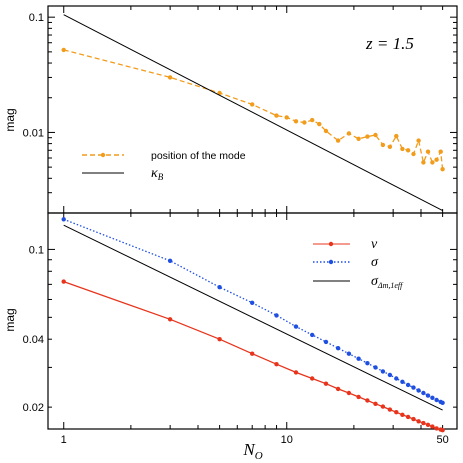 Image resolution: width=463 pixels, height=463 pixels. Describe the element at coordinates (198, 156) in the screenshot. I see `legend-mode-label: position of the mode` at that location.